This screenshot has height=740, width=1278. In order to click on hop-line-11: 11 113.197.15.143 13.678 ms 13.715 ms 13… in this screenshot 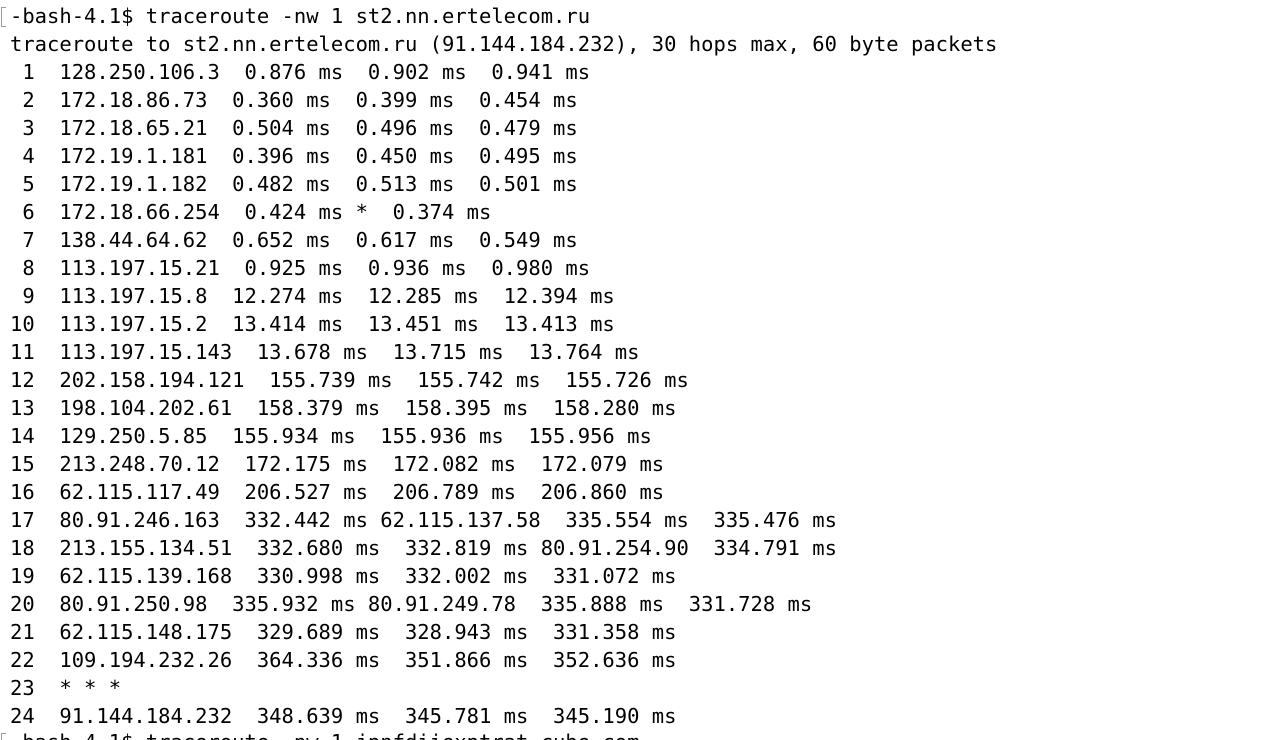, I will do `click(325, 352)`.